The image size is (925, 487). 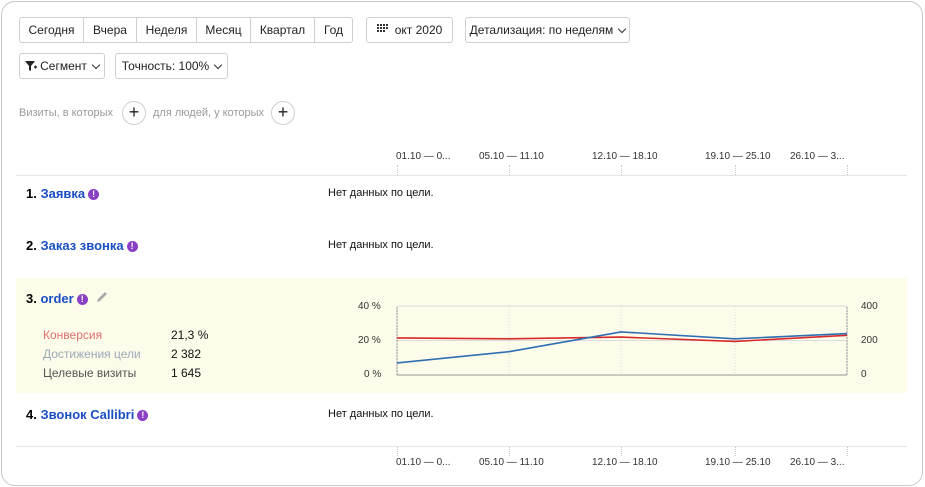 I want to click on date-label: окт 2020, so click(x=418, y=30).